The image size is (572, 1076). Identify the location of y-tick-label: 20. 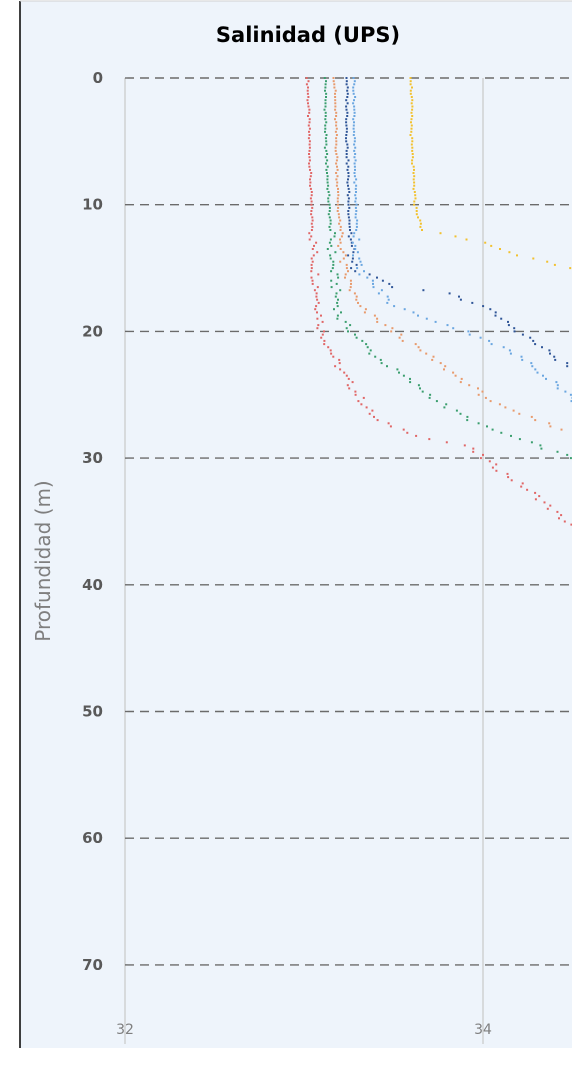
(92, 331).